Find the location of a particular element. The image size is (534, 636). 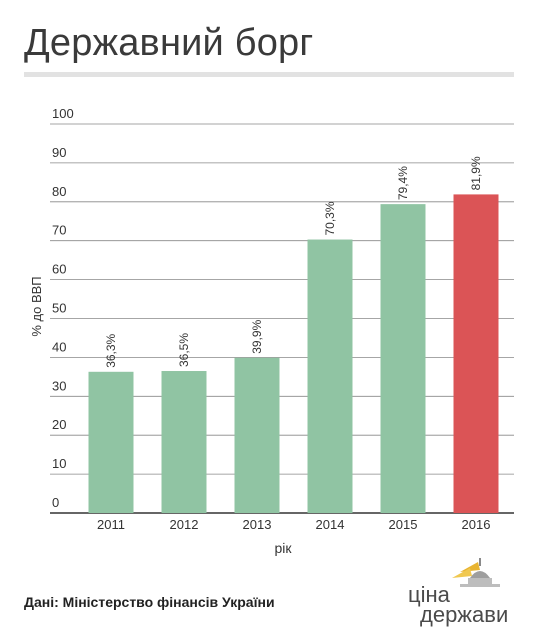

y-tick-label: 0 is located at coordinates (55, 502).